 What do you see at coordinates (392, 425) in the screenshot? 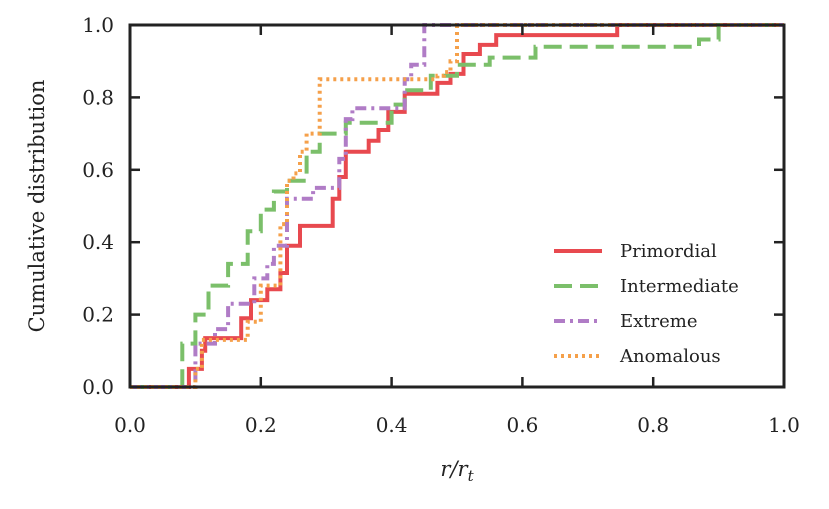
I see `x-tick-label: 0.4` at bounding box center [392, 425].